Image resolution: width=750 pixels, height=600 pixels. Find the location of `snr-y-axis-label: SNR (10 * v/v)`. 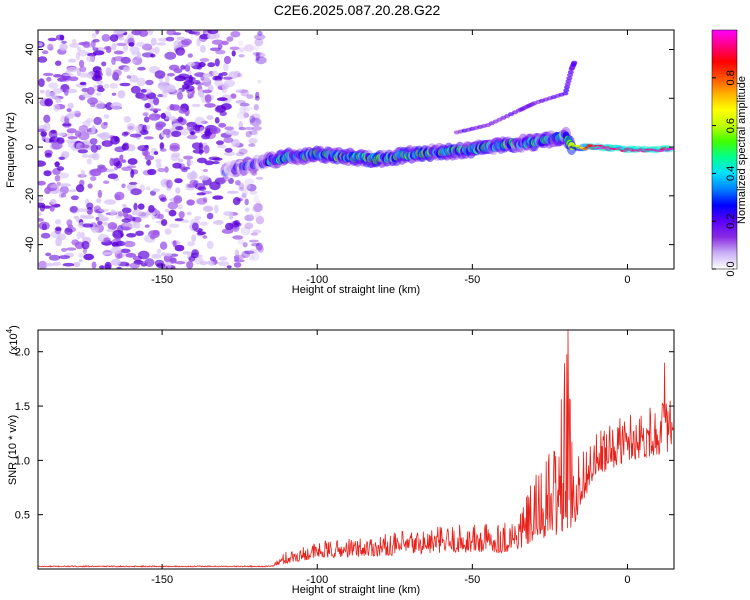

snr-y-axis-label: SNR (10 * v/v) is located at coordinates (13, 450).